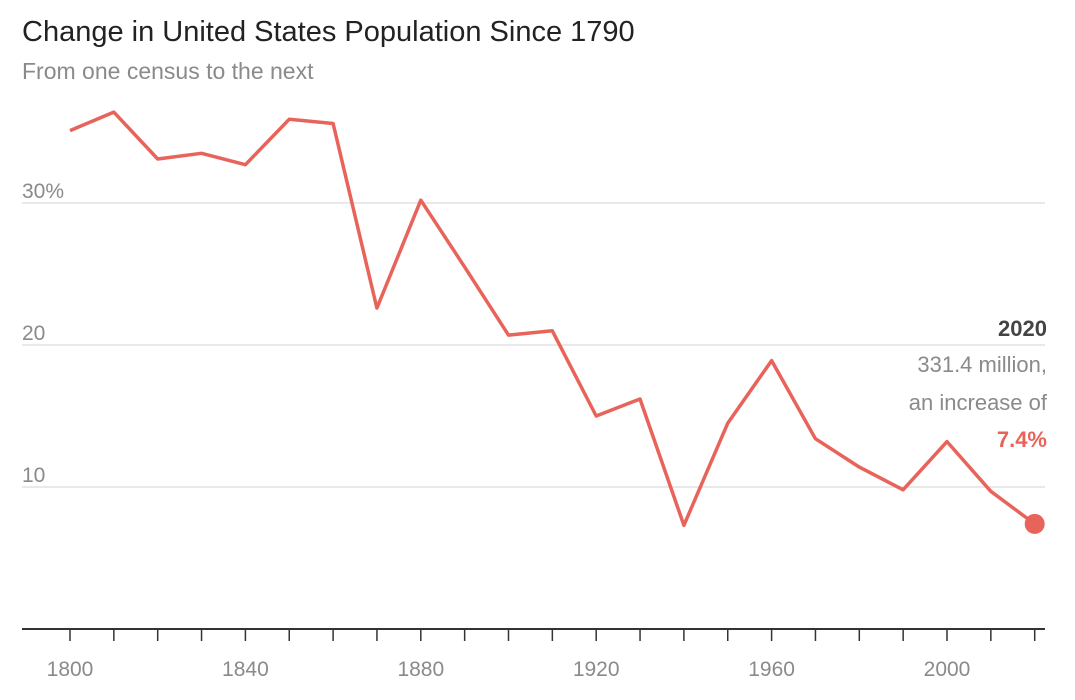 The image size is (1075, 700). What do you see at coordinates (1034, 523) in the screenshot?
I see `endpoint-marker` at bounding box center [1034, 523].